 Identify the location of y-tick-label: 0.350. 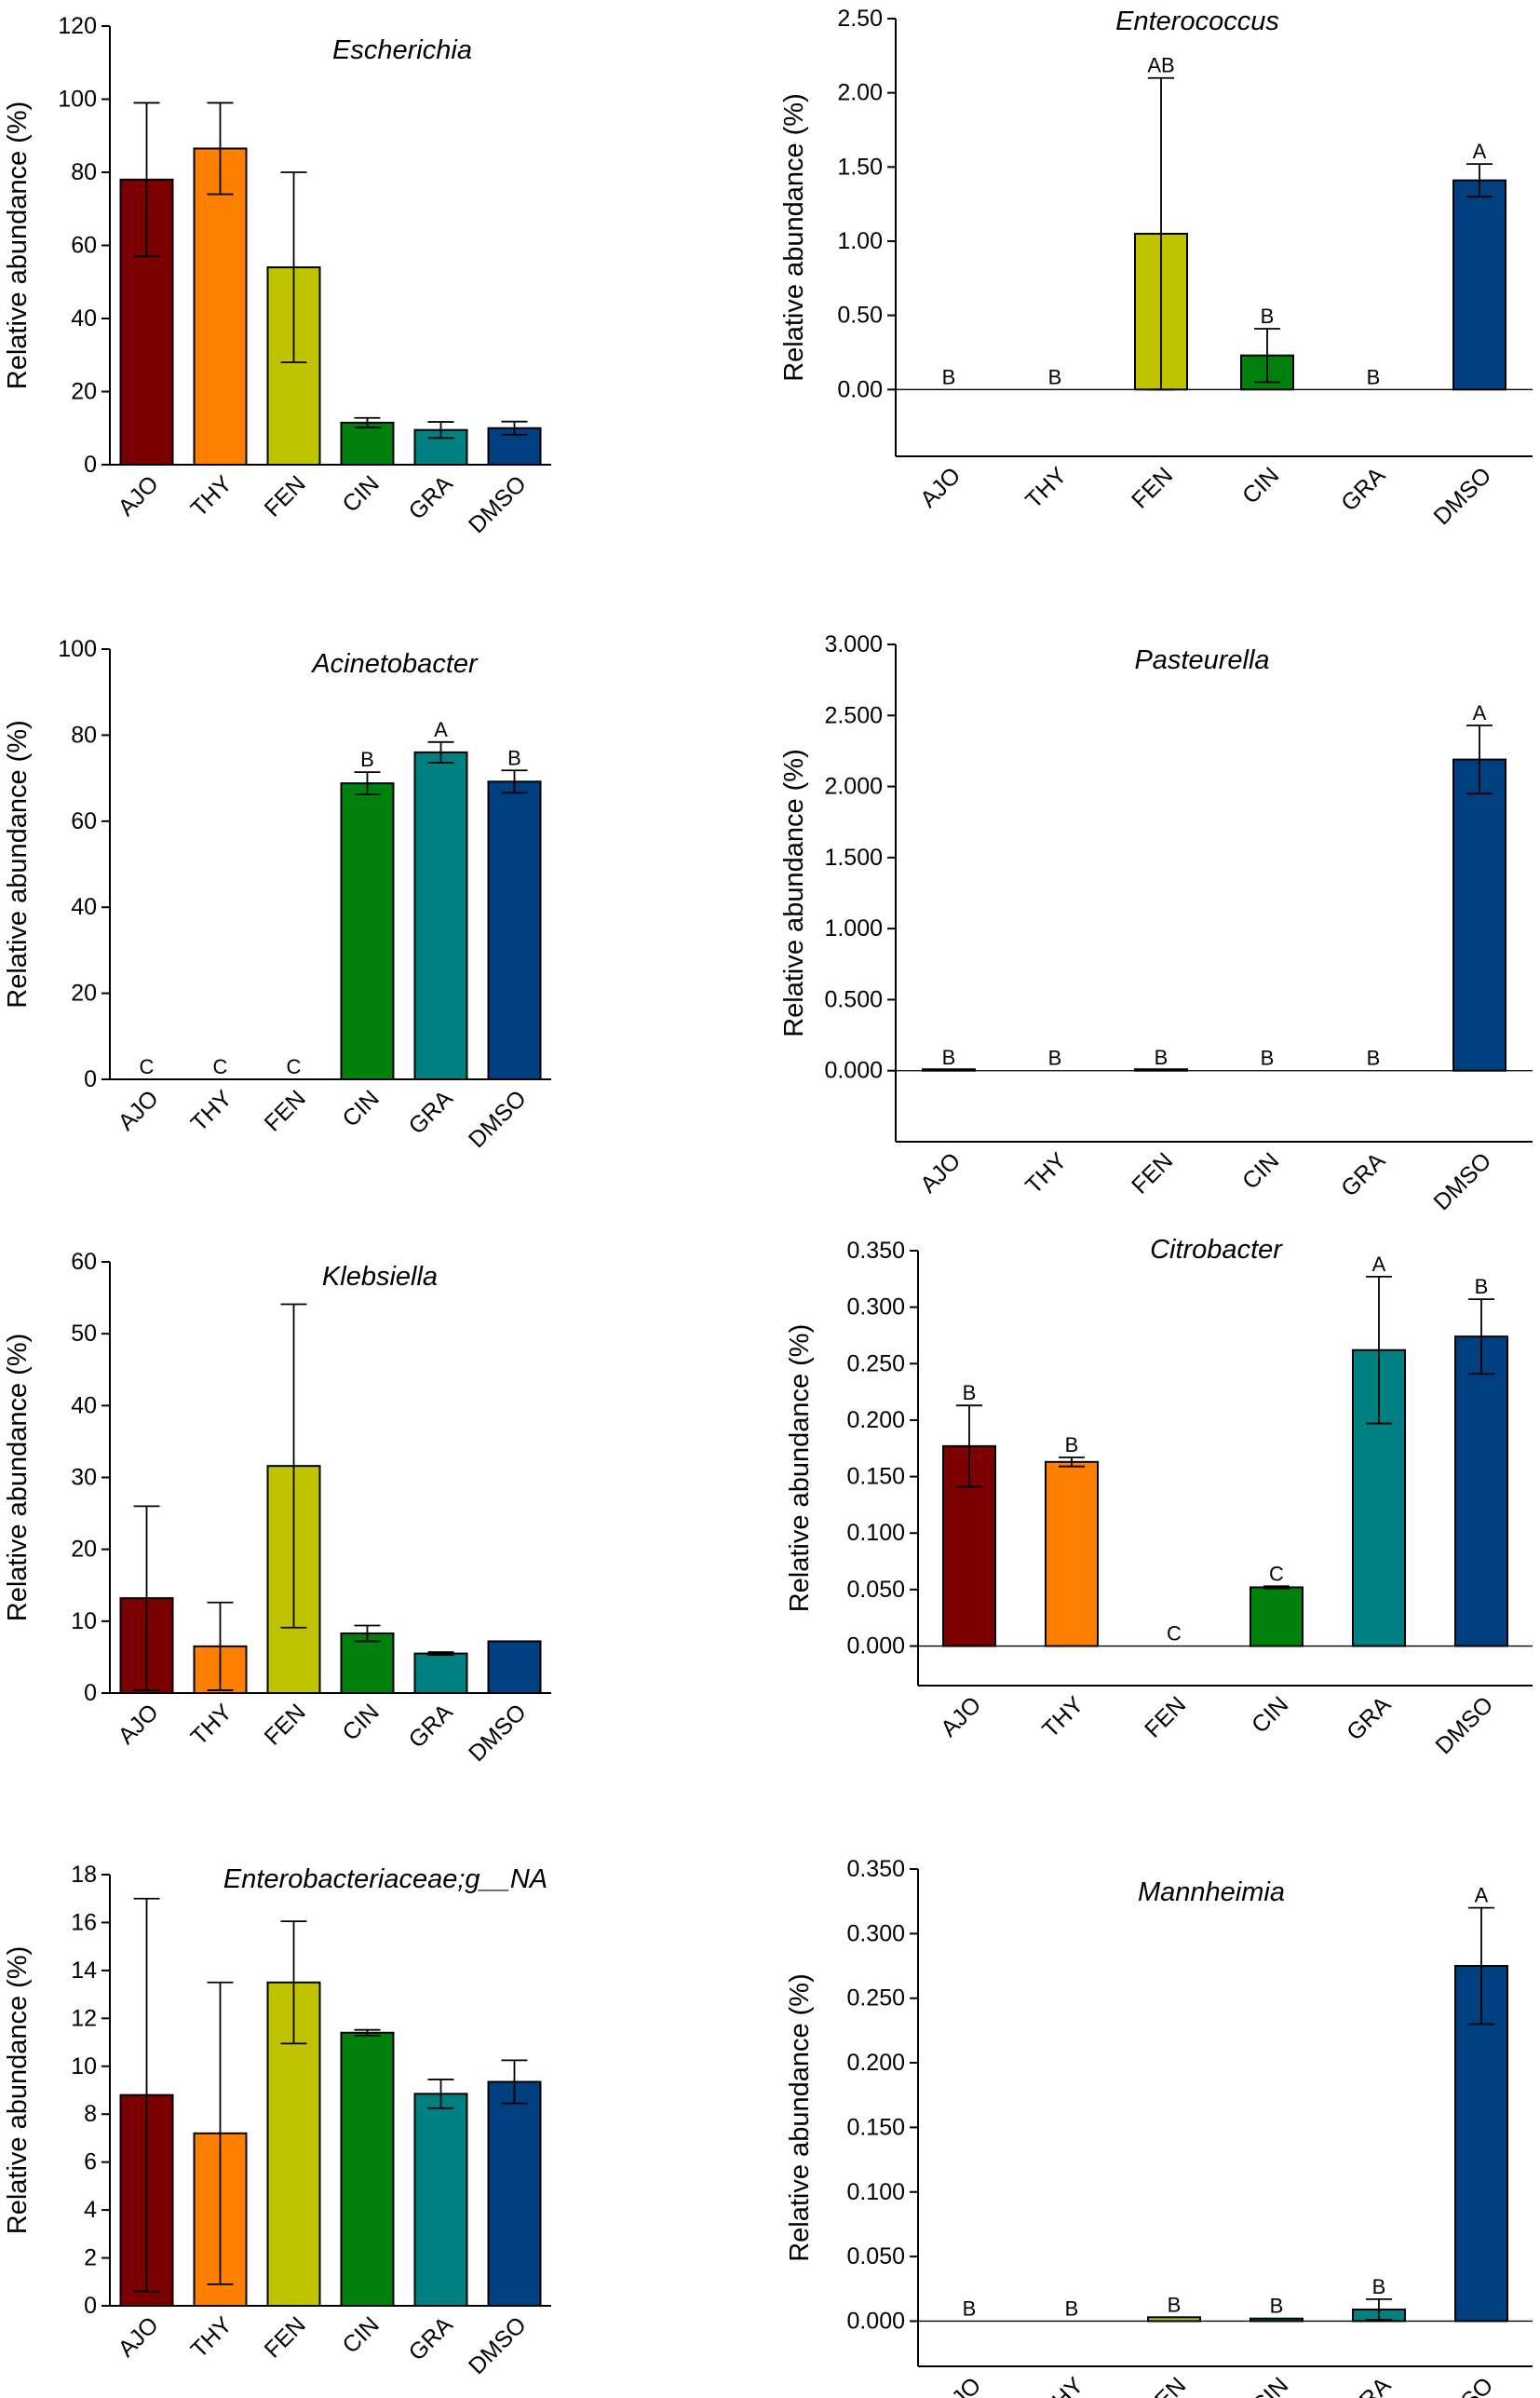
(876, 1869).